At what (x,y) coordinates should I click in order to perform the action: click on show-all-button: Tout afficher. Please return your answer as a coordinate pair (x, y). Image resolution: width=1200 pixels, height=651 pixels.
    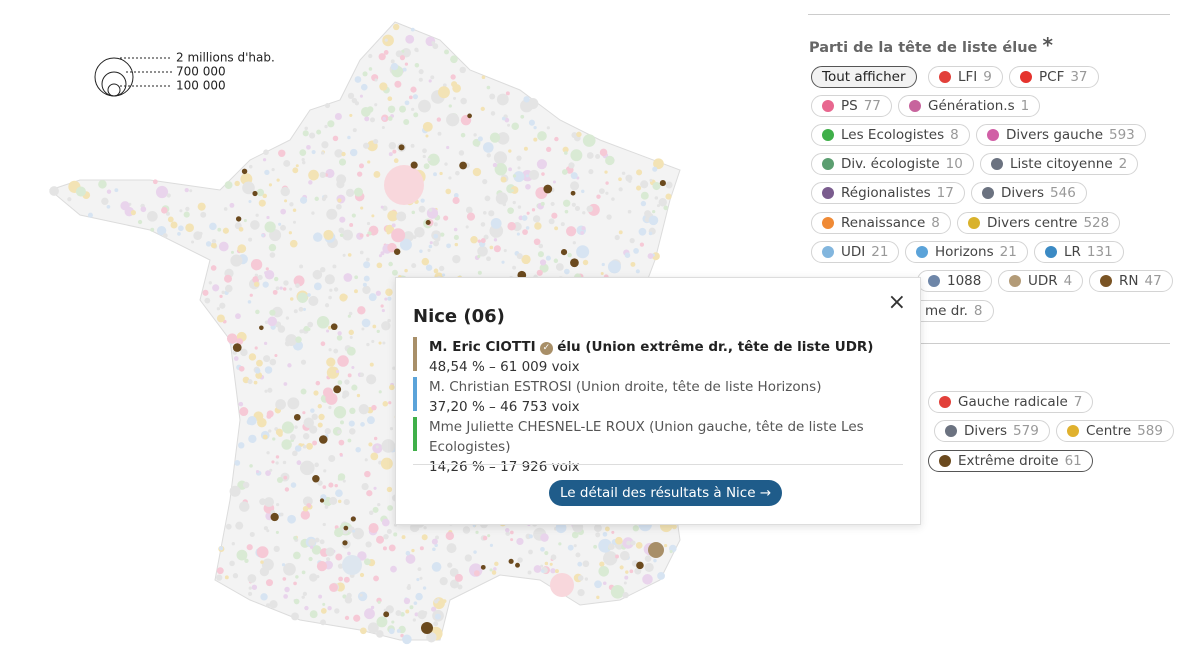
    Looking at the image, I should click on (864, 77).